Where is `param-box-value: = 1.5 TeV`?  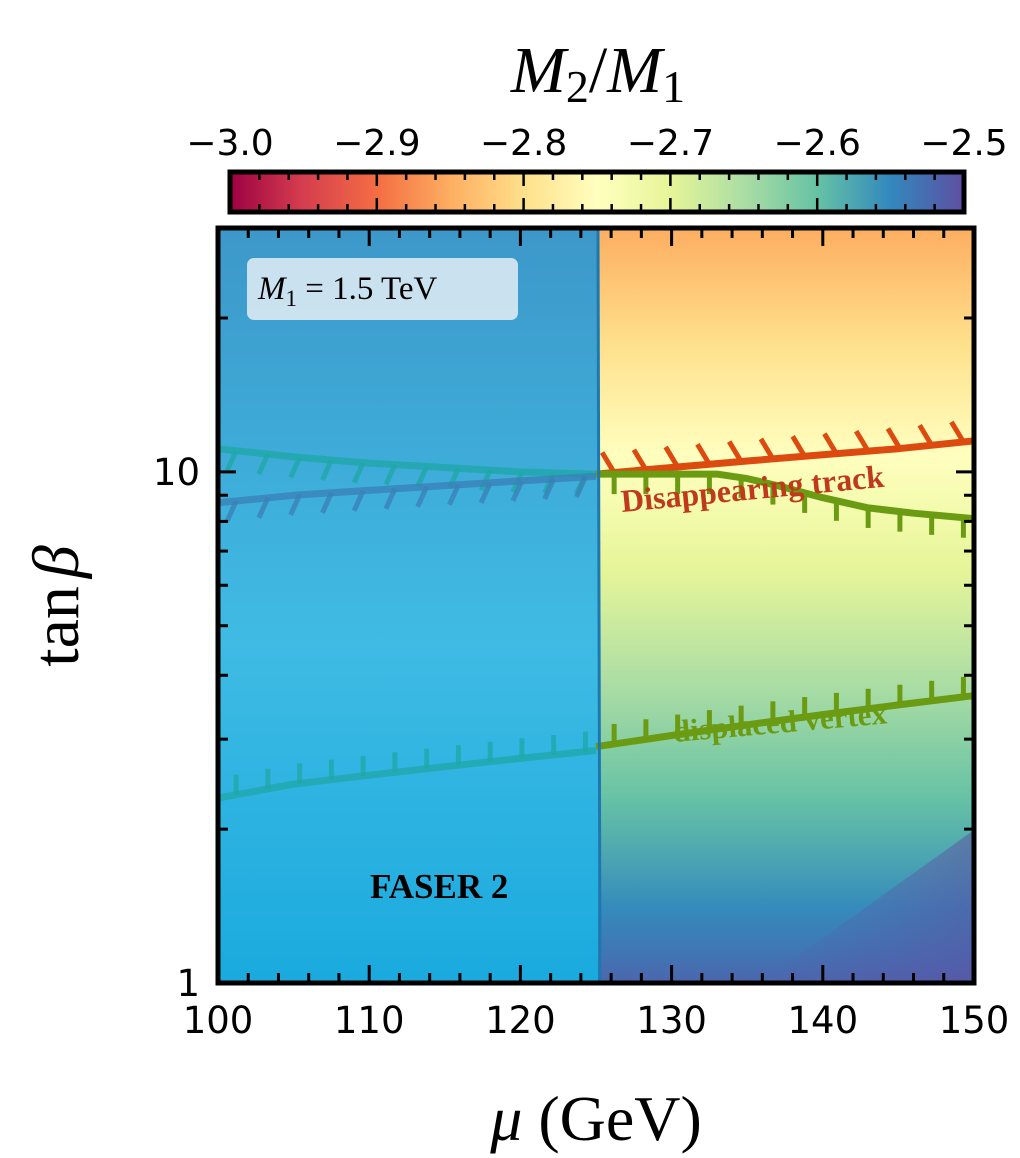
param-box-value: = 1.5 TeV is located at coordinates (367, 289).